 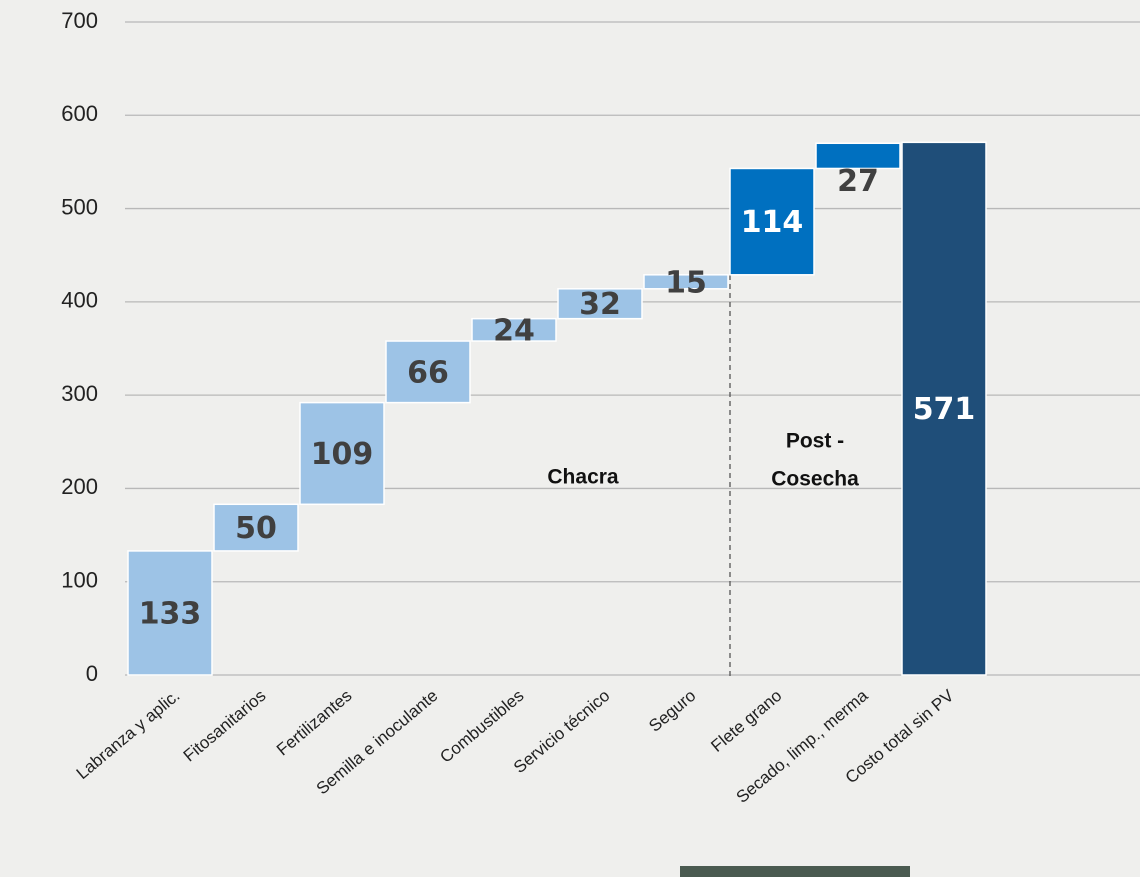 I want to click on value-label: 114, so click(x=772, y=222).